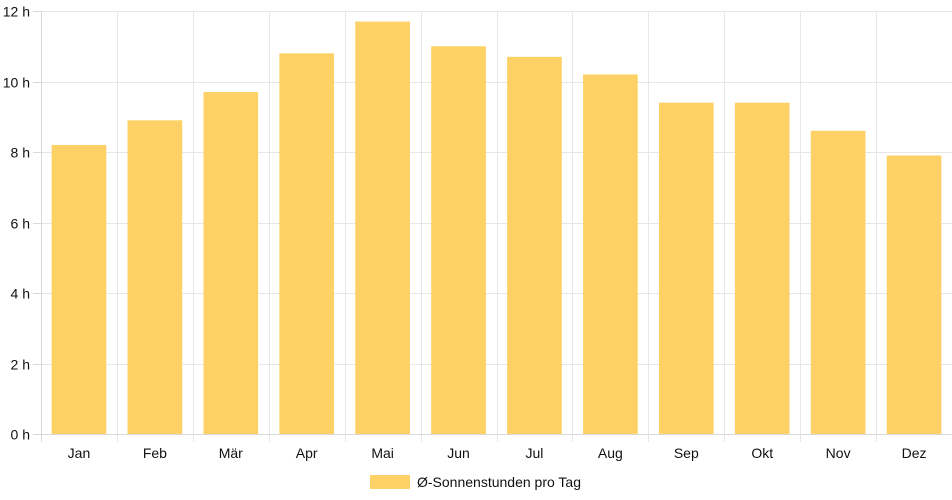  What do you see at coordinates (20, 153) in the screenshot?
I see `y-tick-label: 8 h` at bounding box center [20, 153].